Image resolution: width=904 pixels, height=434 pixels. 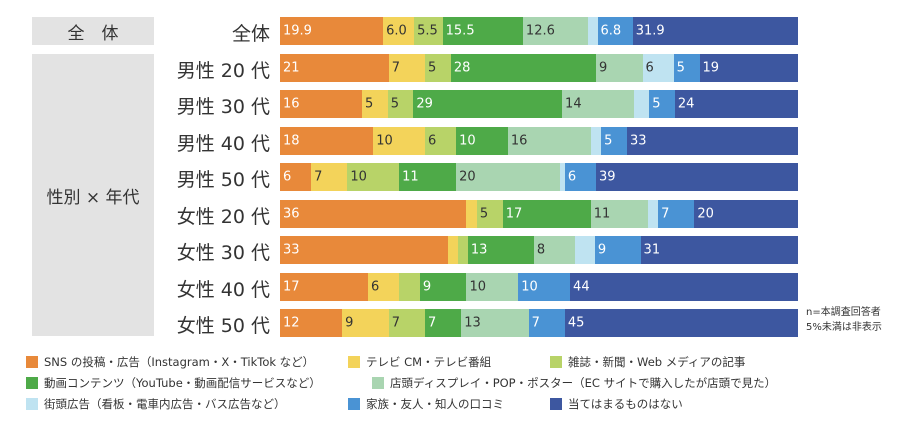 I want to click on bar-segment: 45, so click(x=681, y=323).